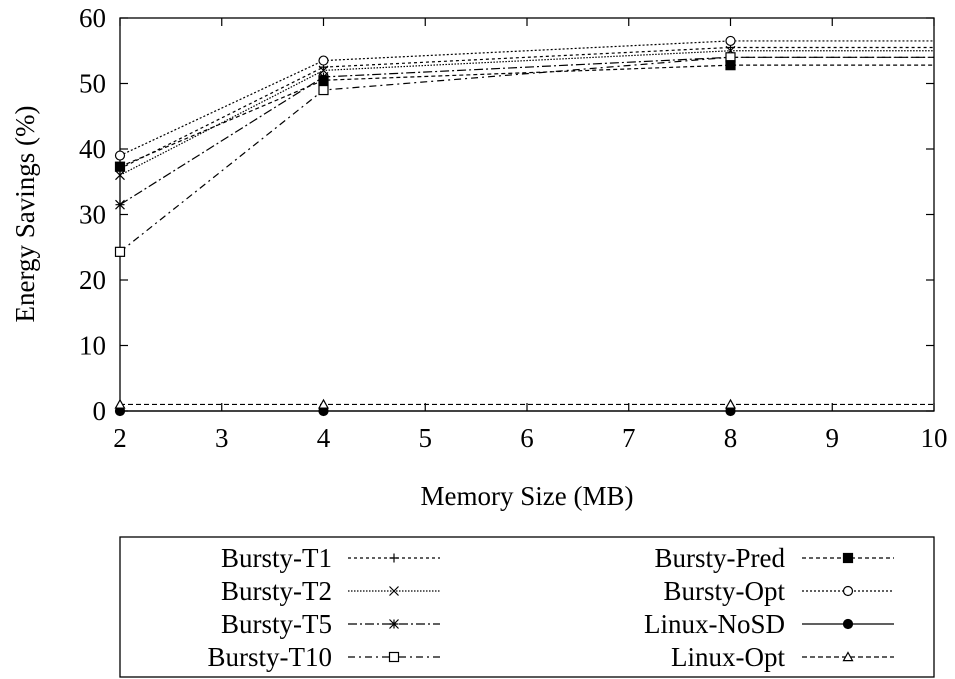  What do you see at coordinates (714, 624) in the screenshot?
I see `legend-label: Linux-NoSD` at bounding box center [714, 624].